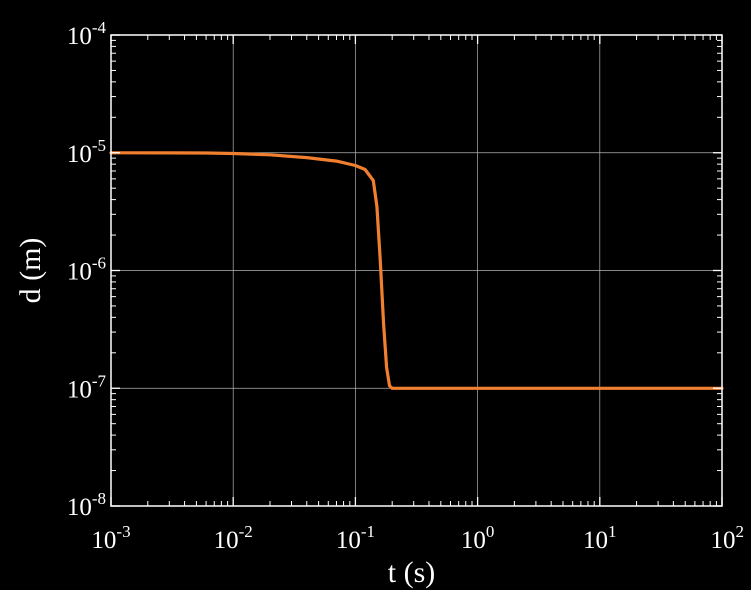 This screenshot has height=590, width=751. What do you see at coordinates (99, 263) in the screenshot?
I see `tick-exponent: -6` at bounding box center [99, 263].